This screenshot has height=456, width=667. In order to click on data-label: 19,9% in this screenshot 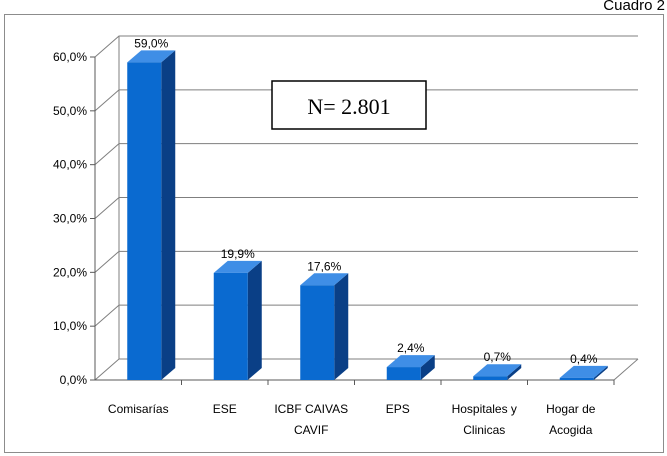, I will do `click(238, 254)`.